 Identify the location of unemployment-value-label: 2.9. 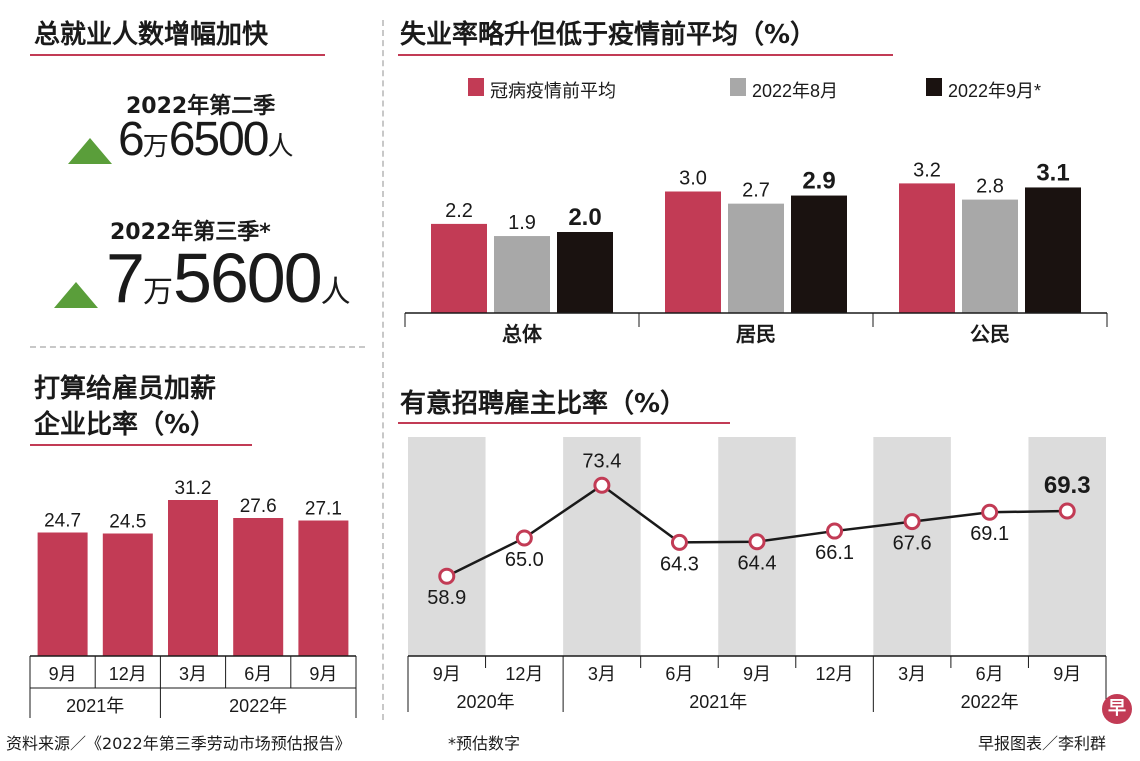
(818, 181).